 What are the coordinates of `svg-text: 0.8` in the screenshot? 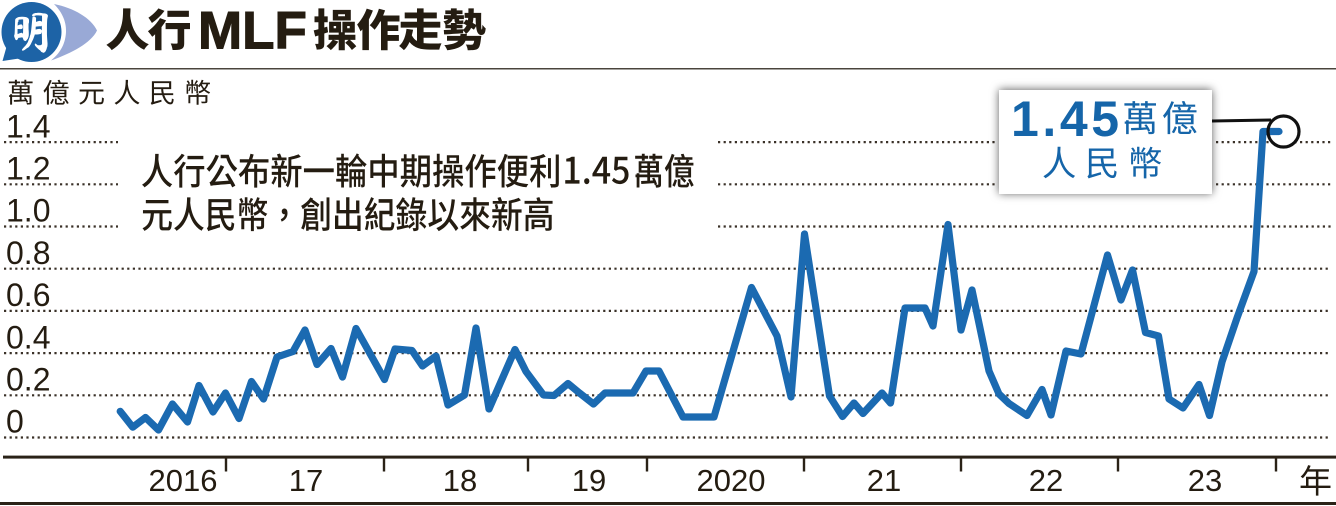 It's located at (28, 253).